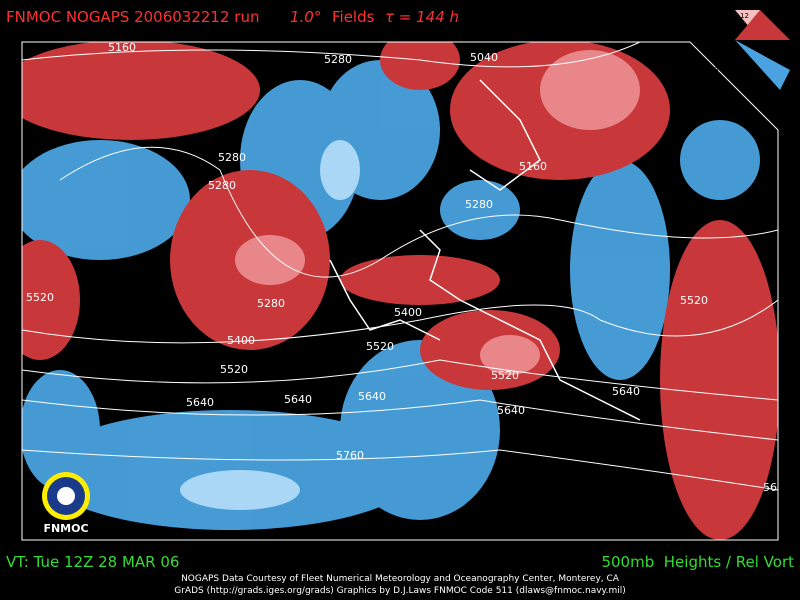  I want to click on title-tau: τ = 144 h, so click(422, 17).